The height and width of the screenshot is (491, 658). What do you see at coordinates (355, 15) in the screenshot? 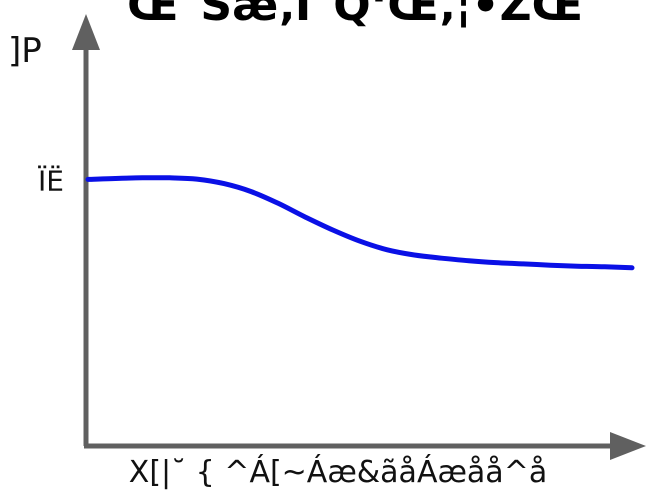
I see `chart-title: Œ˜Šæ‚Ì˜Q‘Œ‚¦•ŽŒ` at bounding box center [355, 15].